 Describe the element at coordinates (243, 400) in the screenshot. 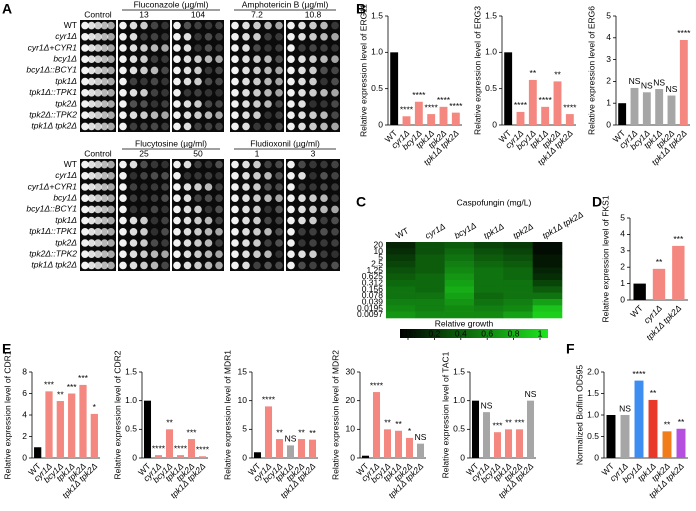

I see `y-tick-label: 10` at that location.